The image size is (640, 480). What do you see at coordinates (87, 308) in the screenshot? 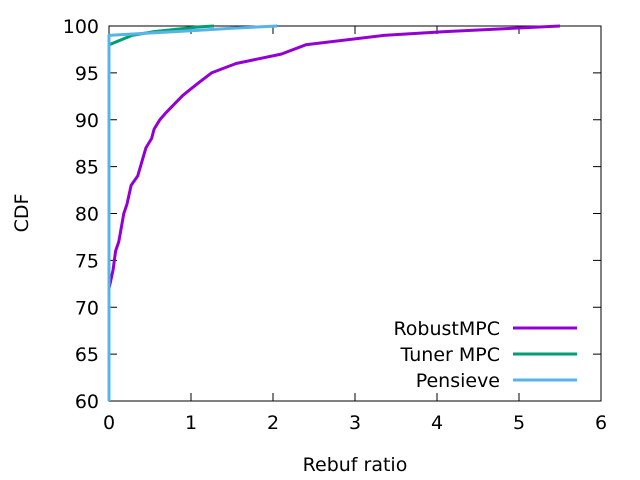
I see `y-tick-label: 70` at bounding box center [87, 308].